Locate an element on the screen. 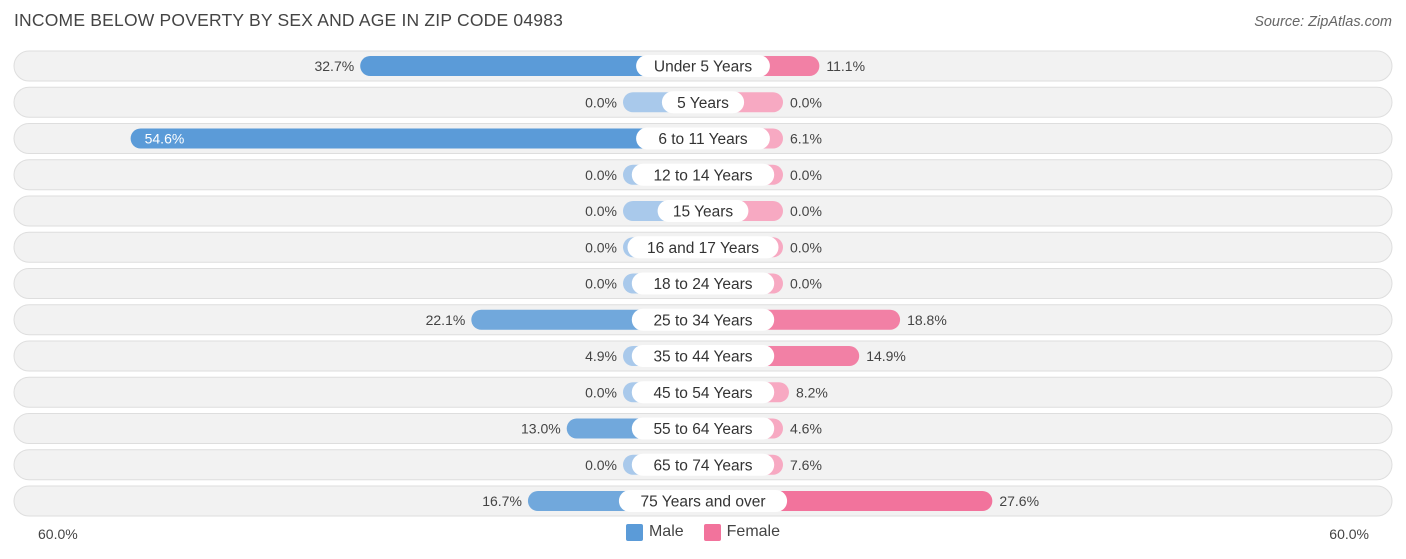  female-value-label: 18.8% is located at coordinates (927, 320).